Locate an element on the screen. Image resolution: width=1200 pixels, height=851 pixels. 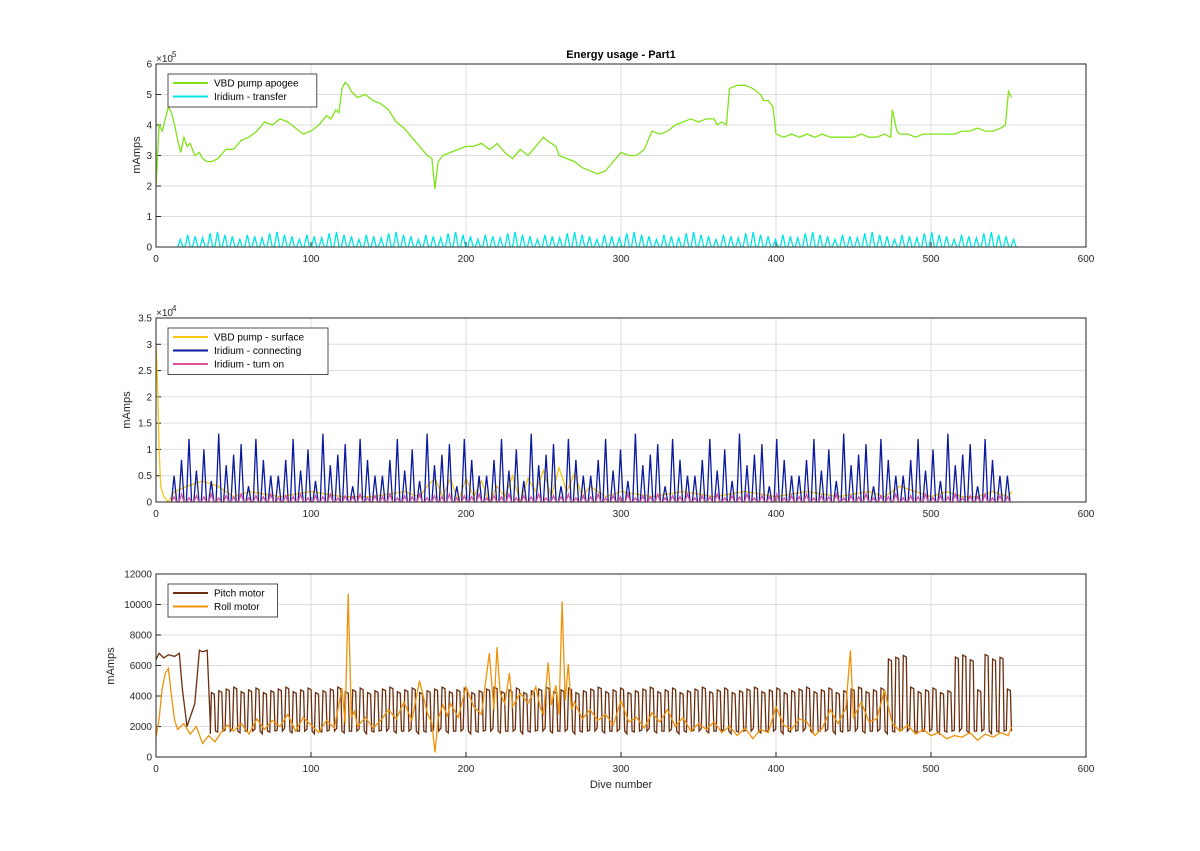
series-line-pitch-motor is located at coordinates (584, 692).